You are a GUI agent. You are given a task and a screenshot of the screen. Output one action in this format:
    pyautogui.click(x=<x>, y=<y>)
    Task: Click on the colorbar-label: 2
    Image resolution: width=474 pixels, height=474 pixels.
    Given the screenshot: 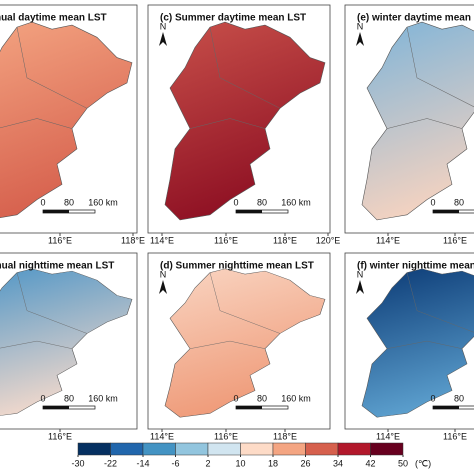 What is the action you would take?
    pyautogui.click(x=207, y=463)
    